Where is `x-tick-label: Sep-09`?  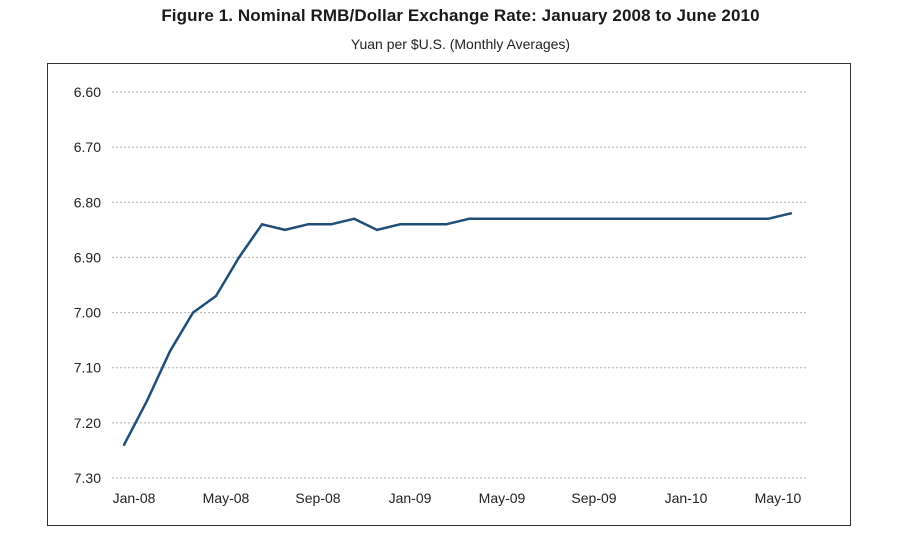 x-tick-label: Sep-09 is located at coordinates (593, 498).